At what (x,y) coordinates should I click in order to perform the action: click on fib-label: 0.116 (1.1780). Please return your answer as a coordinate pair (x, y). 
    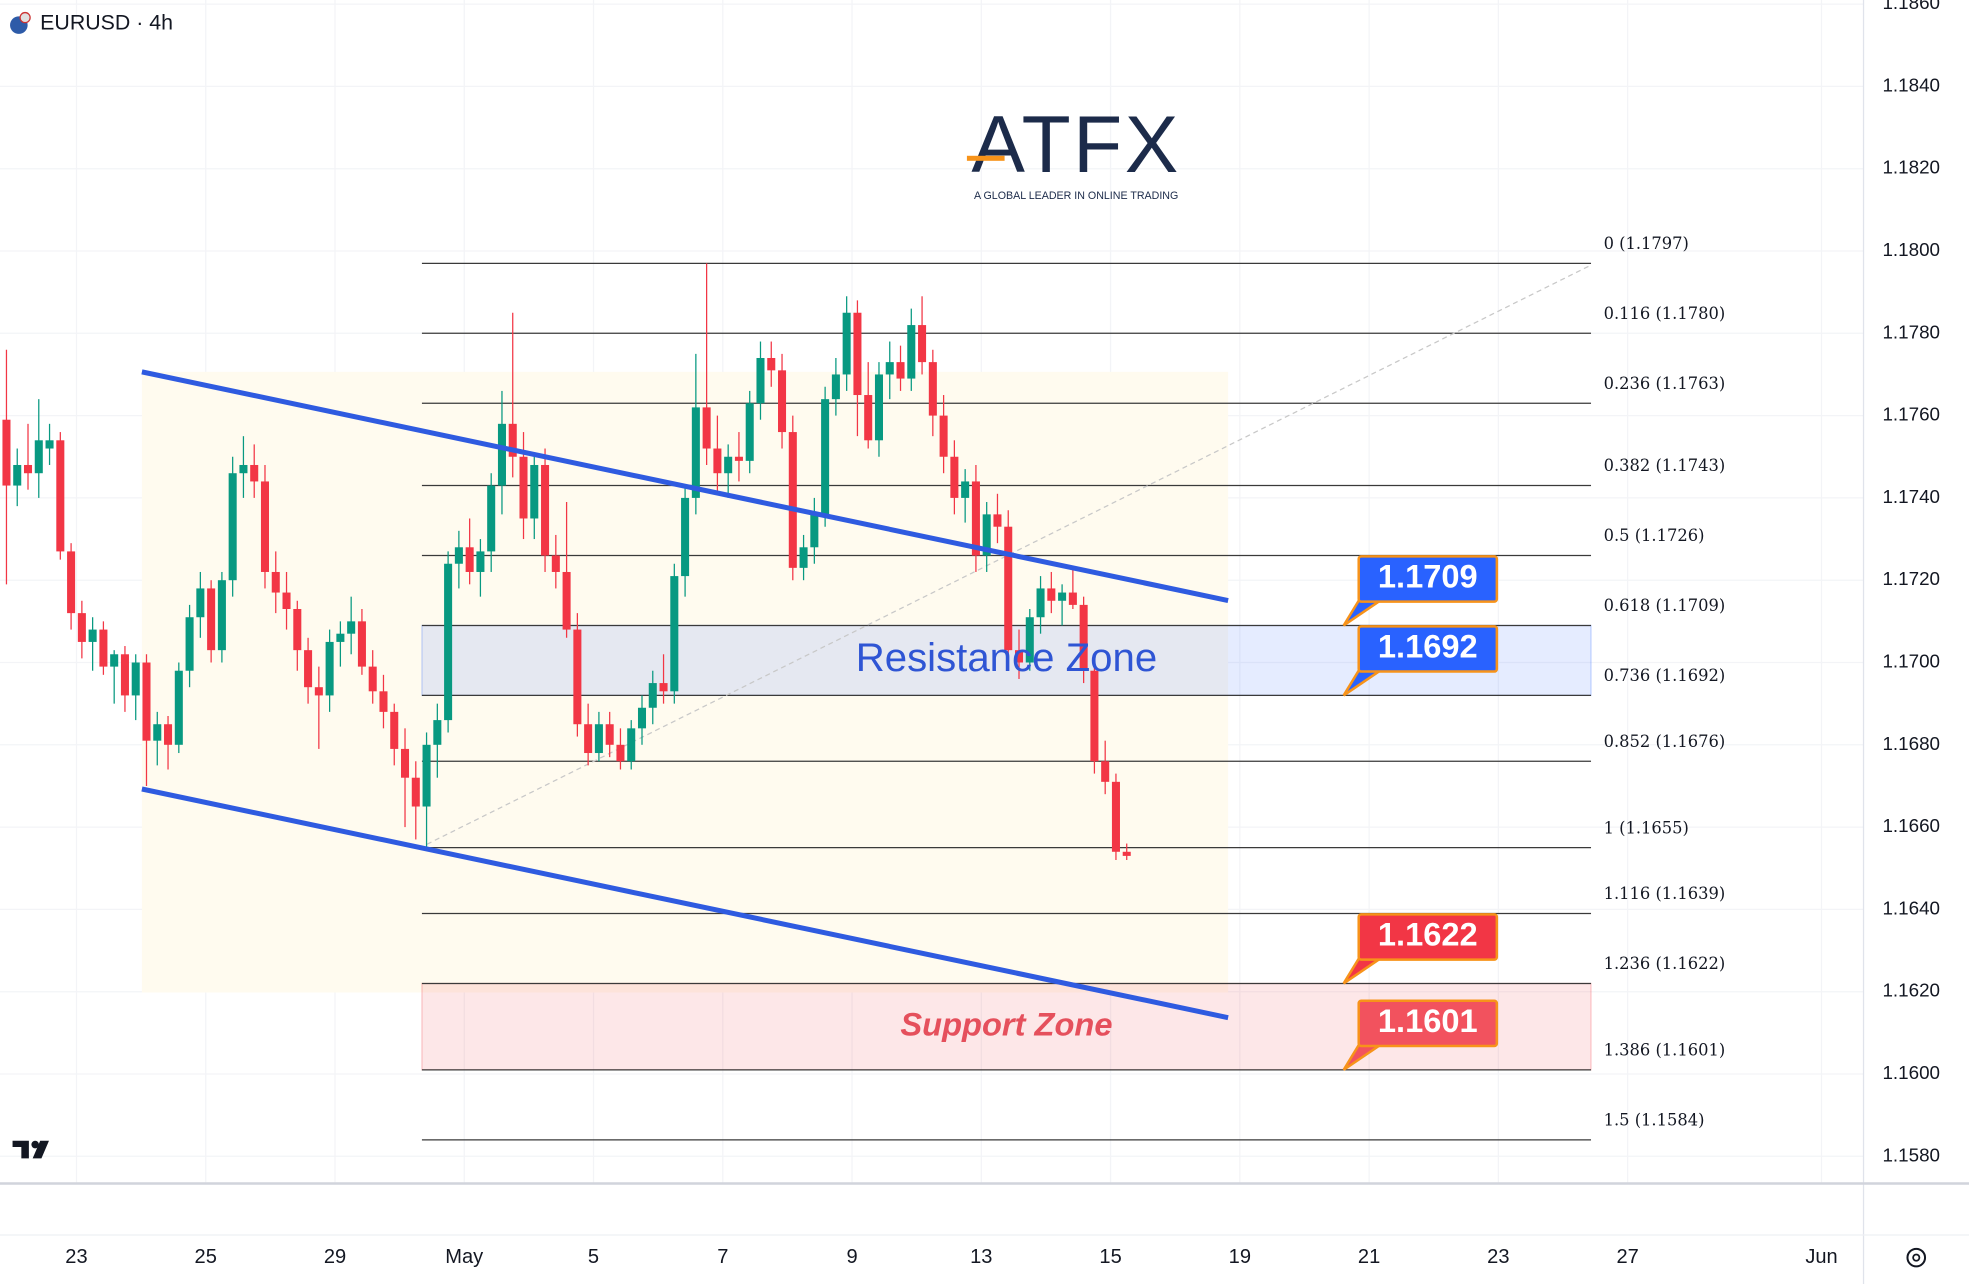
    Looking at the image, I should click on (1665, 313).